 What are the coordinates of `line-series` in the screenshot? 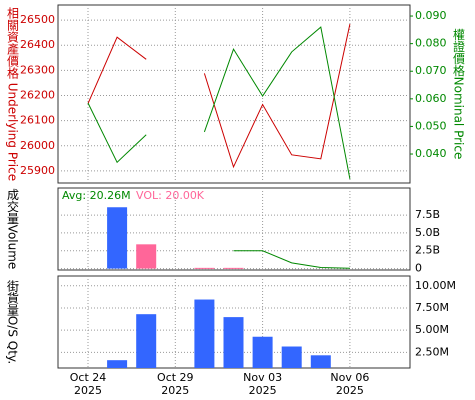 It's located at (291, 259).